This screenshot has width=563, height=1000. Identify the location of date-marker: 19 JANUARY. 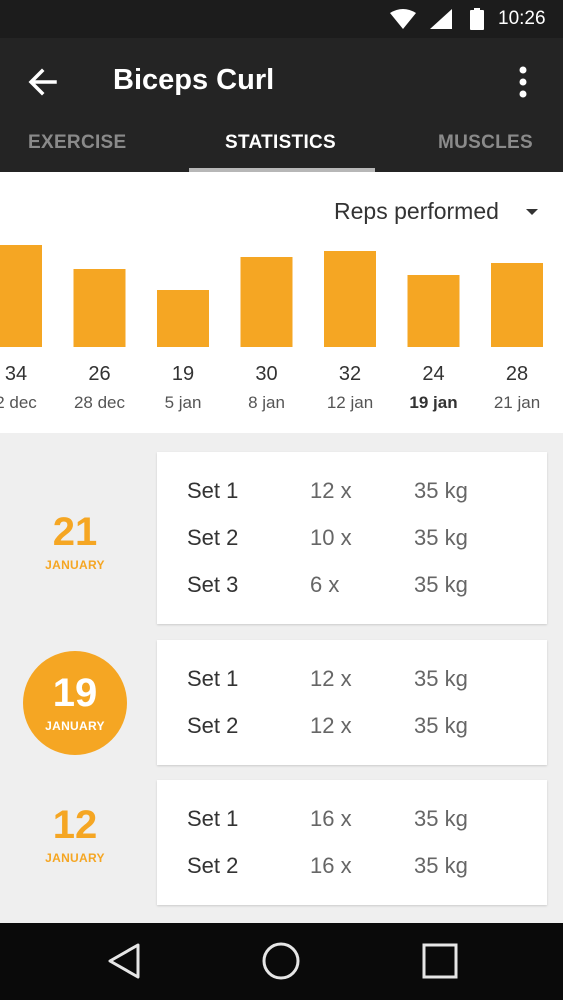
(75, 703).